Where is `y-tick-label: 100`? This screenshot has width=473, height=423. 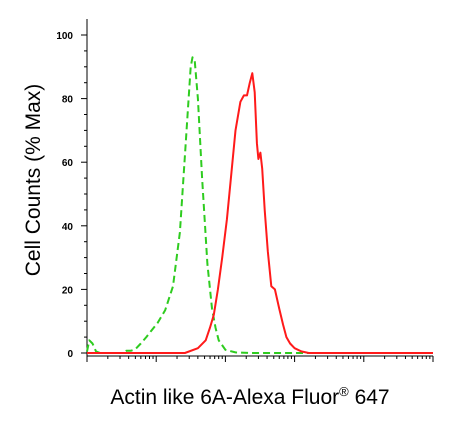
y-tick-label: 100 is located at coordinates (64, 36).